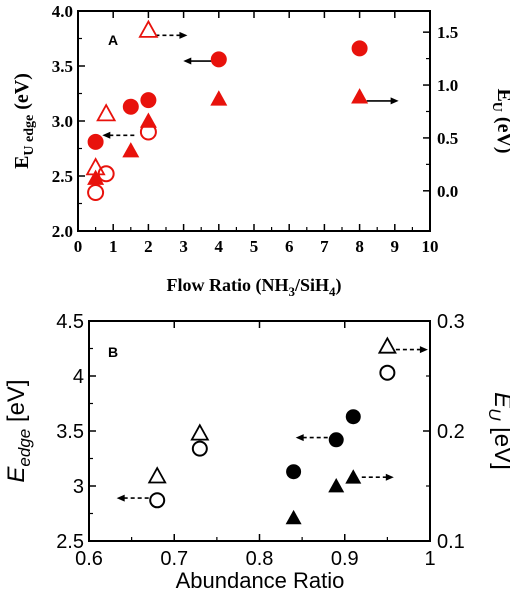  What do you see at coordinates (70, 322) in the screenshot?
I see `y-left-tick-label: 4.5` at bounding box center [70, 322].